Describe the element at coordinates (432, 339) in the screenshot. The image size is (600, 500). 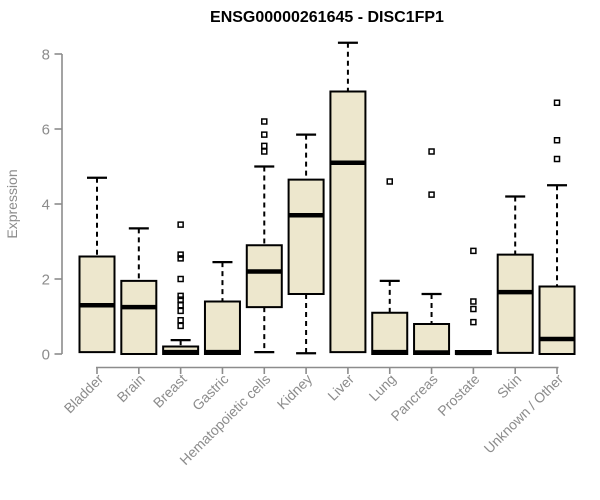
I see `box-pancreas` at that location.